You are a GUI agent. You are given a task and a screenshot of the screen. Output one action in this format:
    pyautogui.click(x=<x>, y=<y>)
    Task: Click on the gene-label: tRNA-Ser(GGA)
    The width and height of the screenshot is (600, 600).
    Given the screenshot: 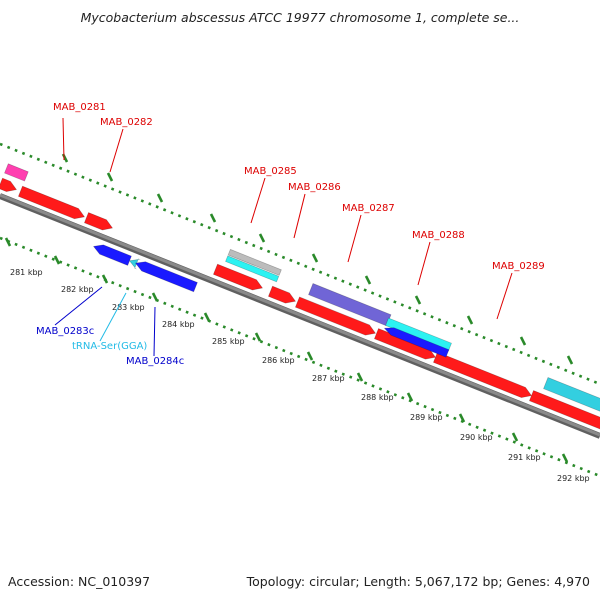 What is the action you would take?
    pyautogui.click(x=109, y=346)
    